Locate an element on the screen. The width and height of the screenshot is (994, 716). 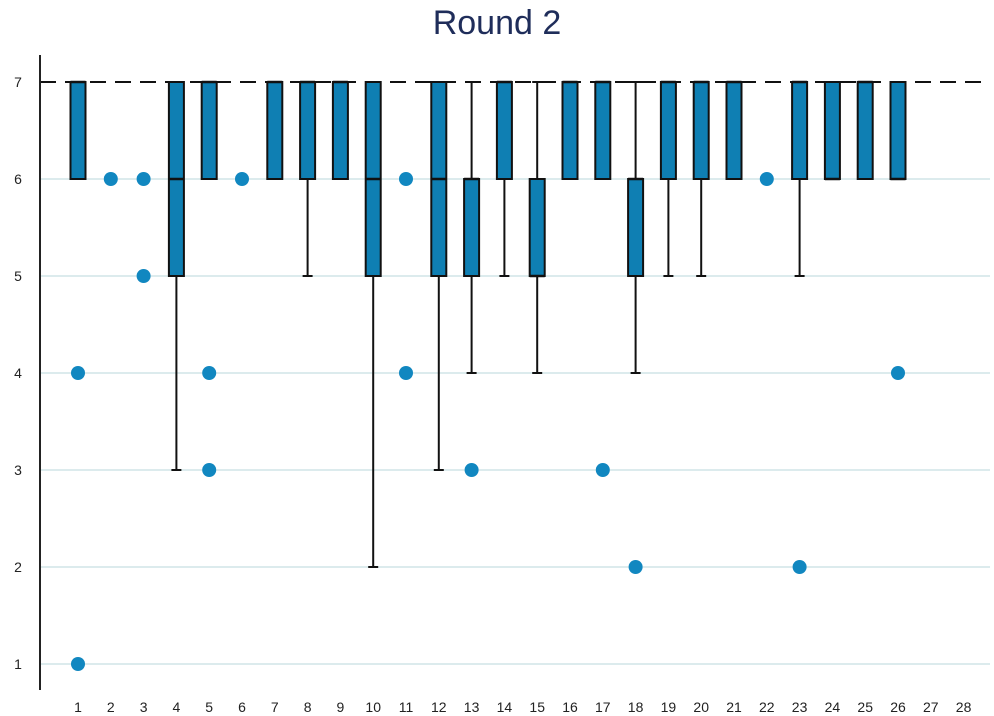
x-tick-label: 6 is located at coordinates (242, 707).